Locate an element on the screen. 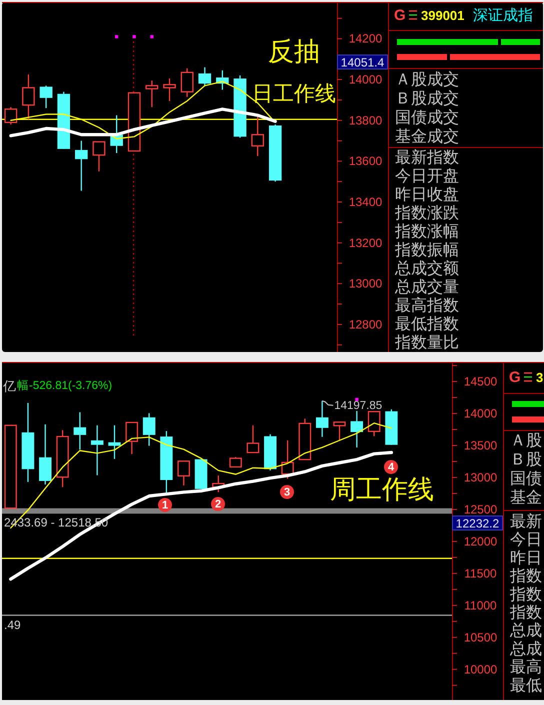 This screenshot has height=705, width=544. y-tick-label: 13600 is located at coordinates (365, 161).